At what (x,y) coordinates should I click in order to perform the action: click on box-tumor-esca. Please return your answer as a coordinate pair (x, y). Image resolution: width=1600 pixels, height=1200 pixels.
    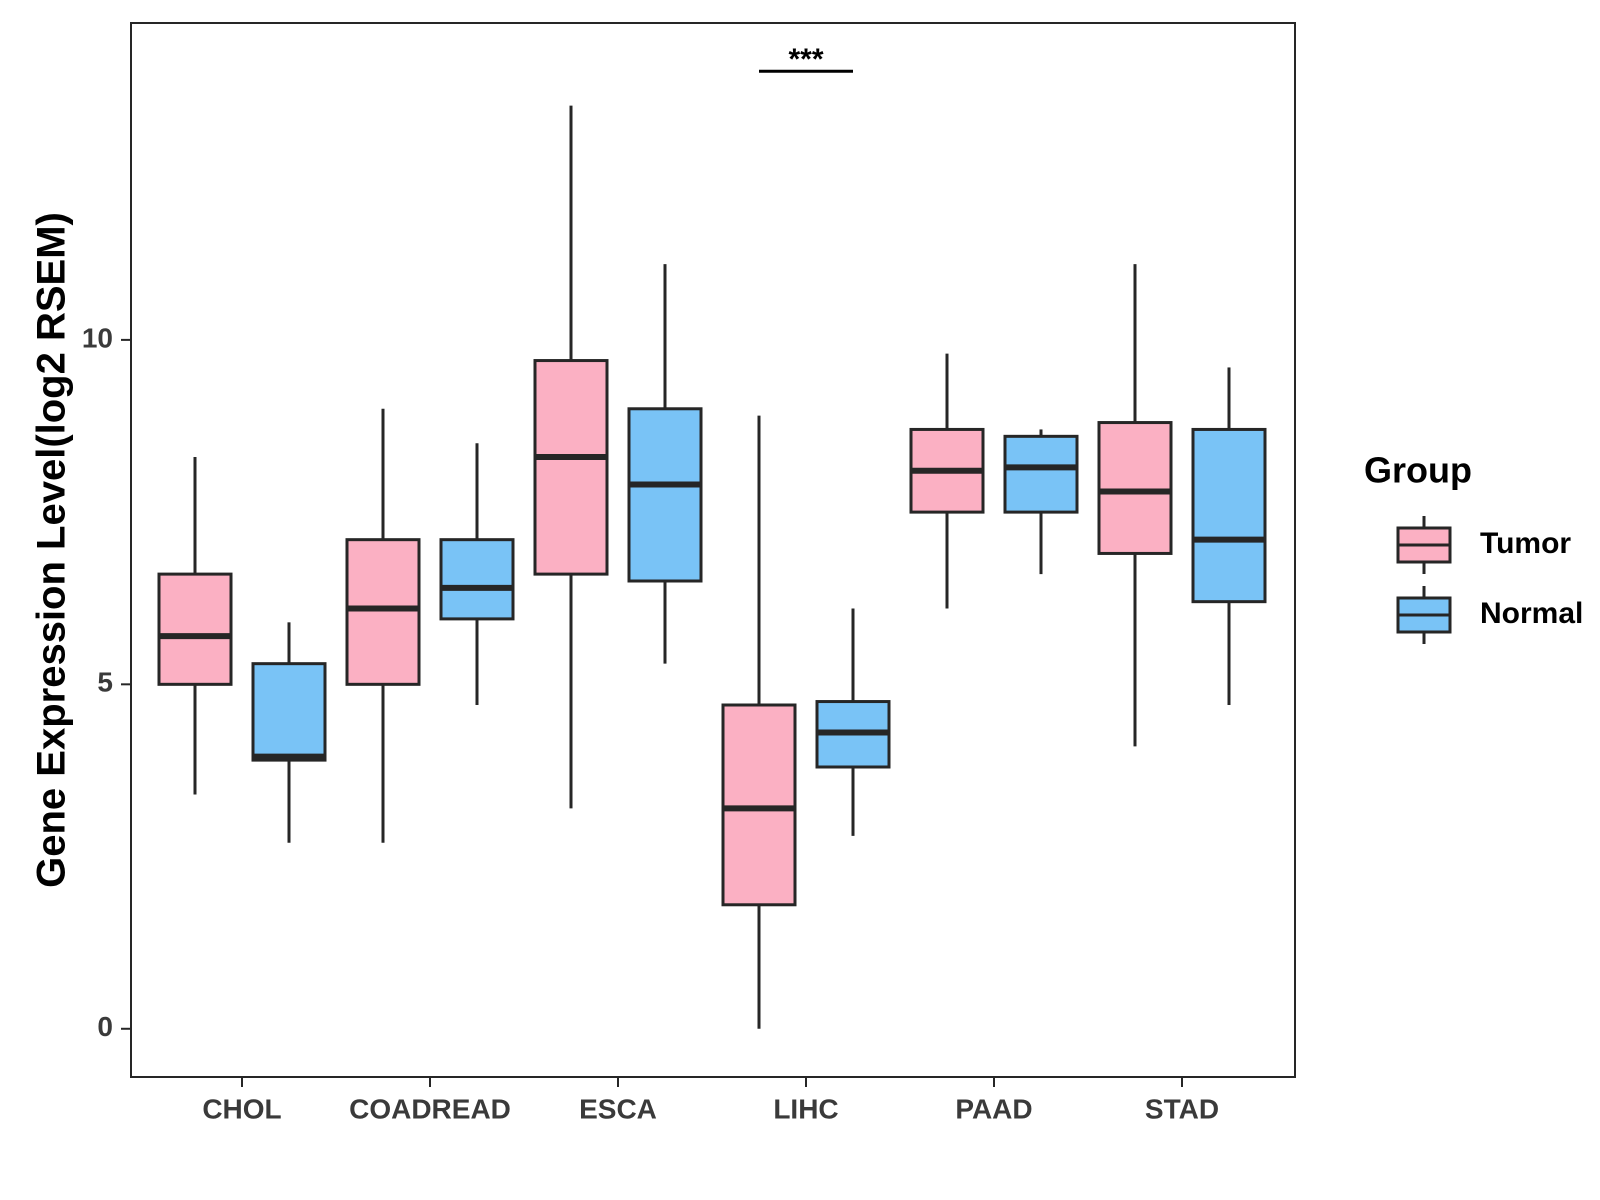
    Looking at the image, I should click on (571, 457).